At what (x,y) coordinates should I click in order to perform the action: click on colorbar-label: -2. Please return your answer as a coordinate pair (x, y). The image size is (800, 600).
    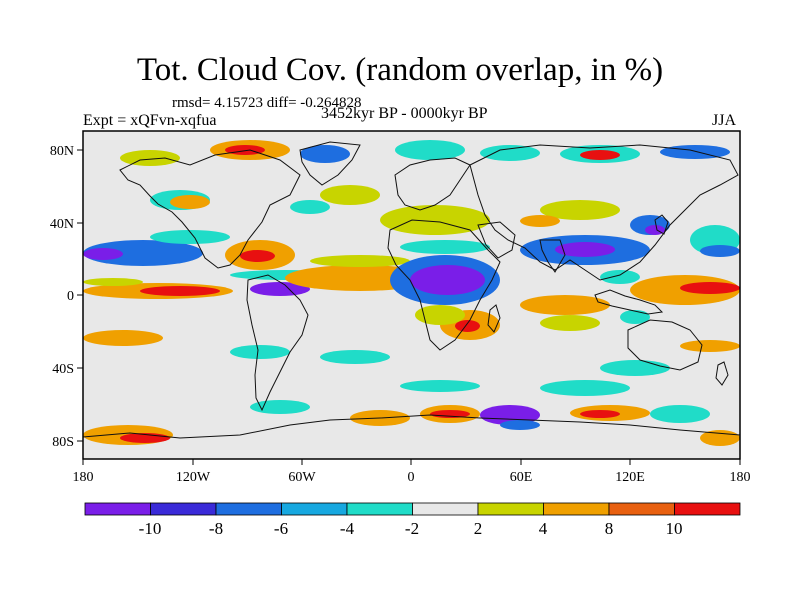
    Looking at the image, I should click on (412, 528).